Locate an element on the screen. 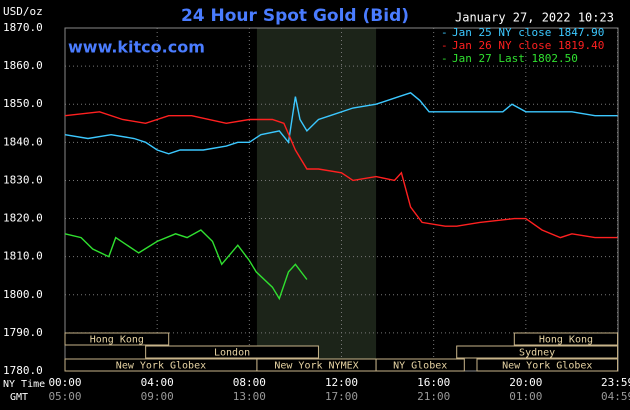 The height and width of the screenshot is (410, 630). session-label: NY Globex is located at coordinates (420, 366).